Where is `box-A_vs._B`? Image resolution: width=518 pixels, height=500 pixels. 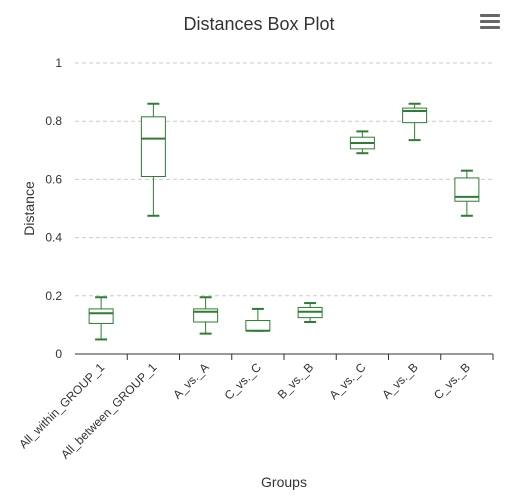
box-A_vs._B is located at coordinates (415, 122).